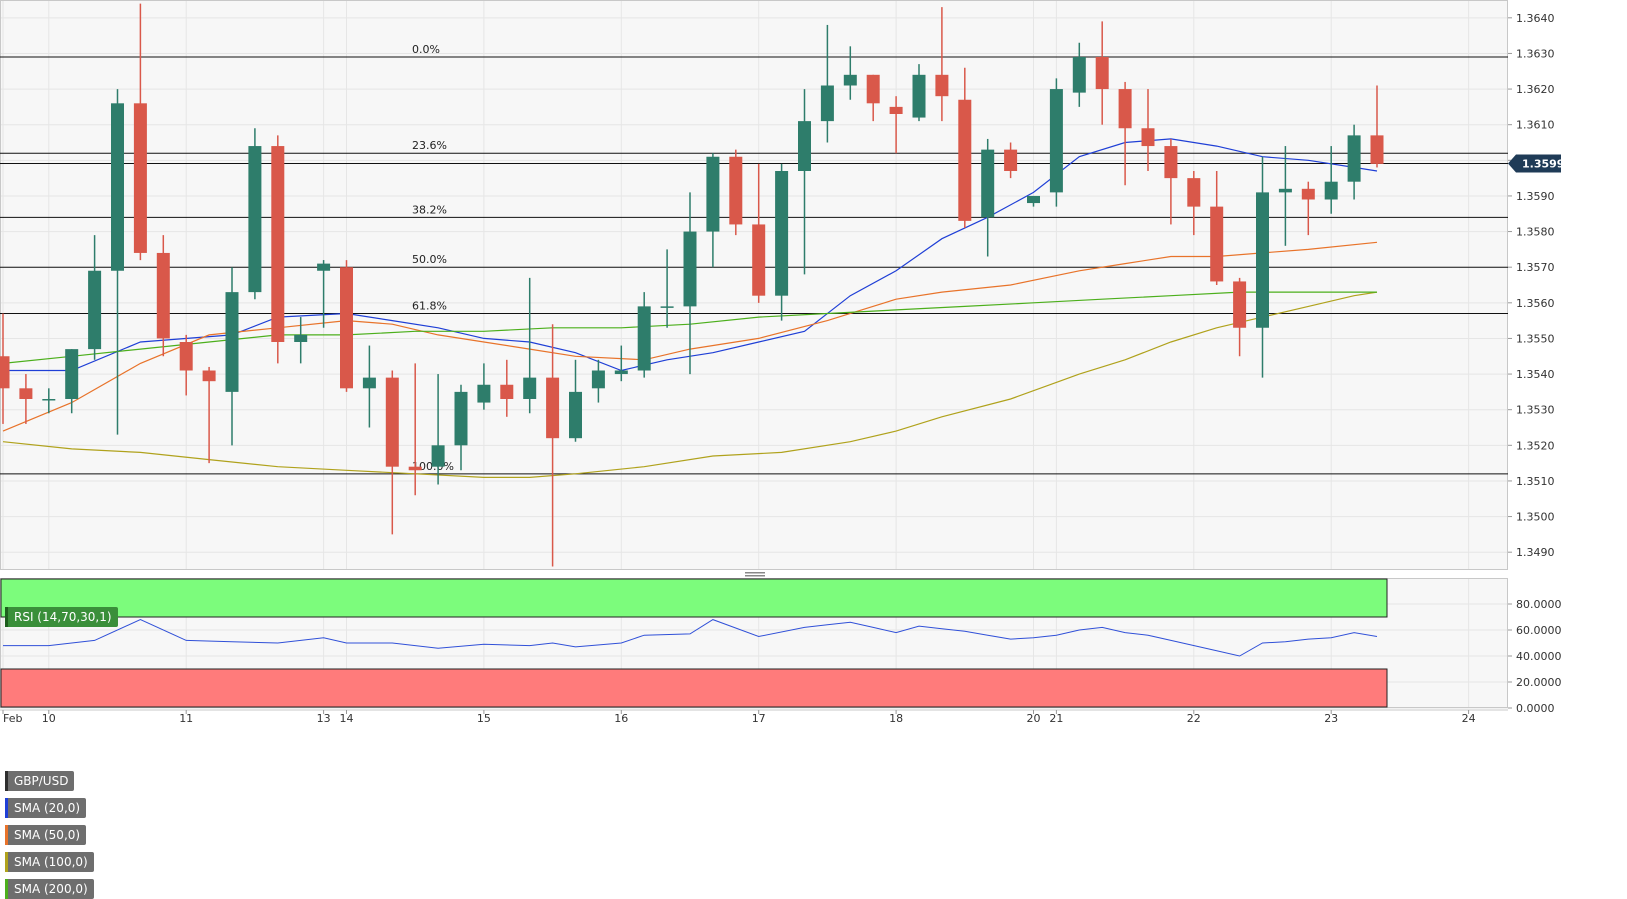 The height and width of the screenshot is (899, 1627). What do you see at coordinates (1056, 718) in the screenshot?
I see `x-tick-label: 21` at bounding box center [1056, 718].